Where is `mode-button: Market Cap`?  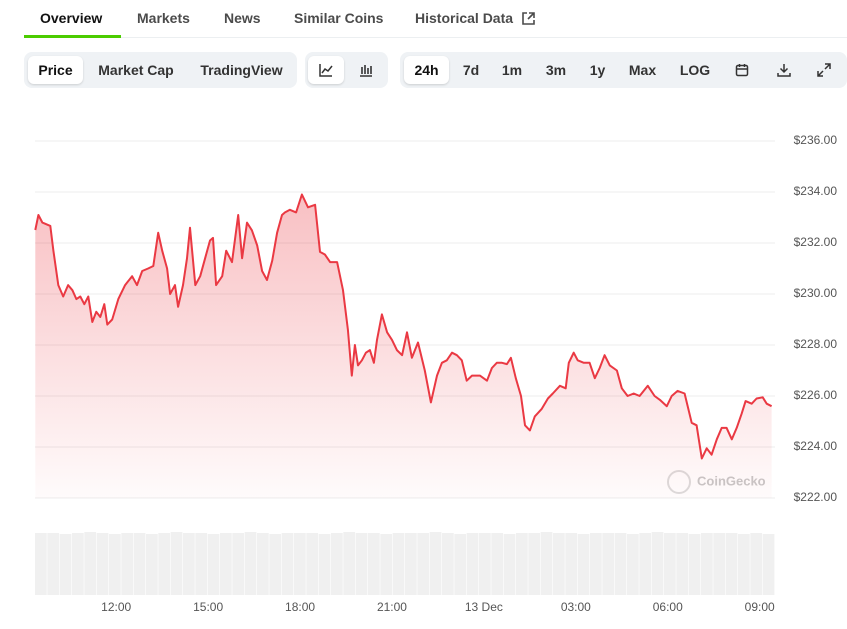
mode-button: Market Cap is located at coordinates (136, 70).